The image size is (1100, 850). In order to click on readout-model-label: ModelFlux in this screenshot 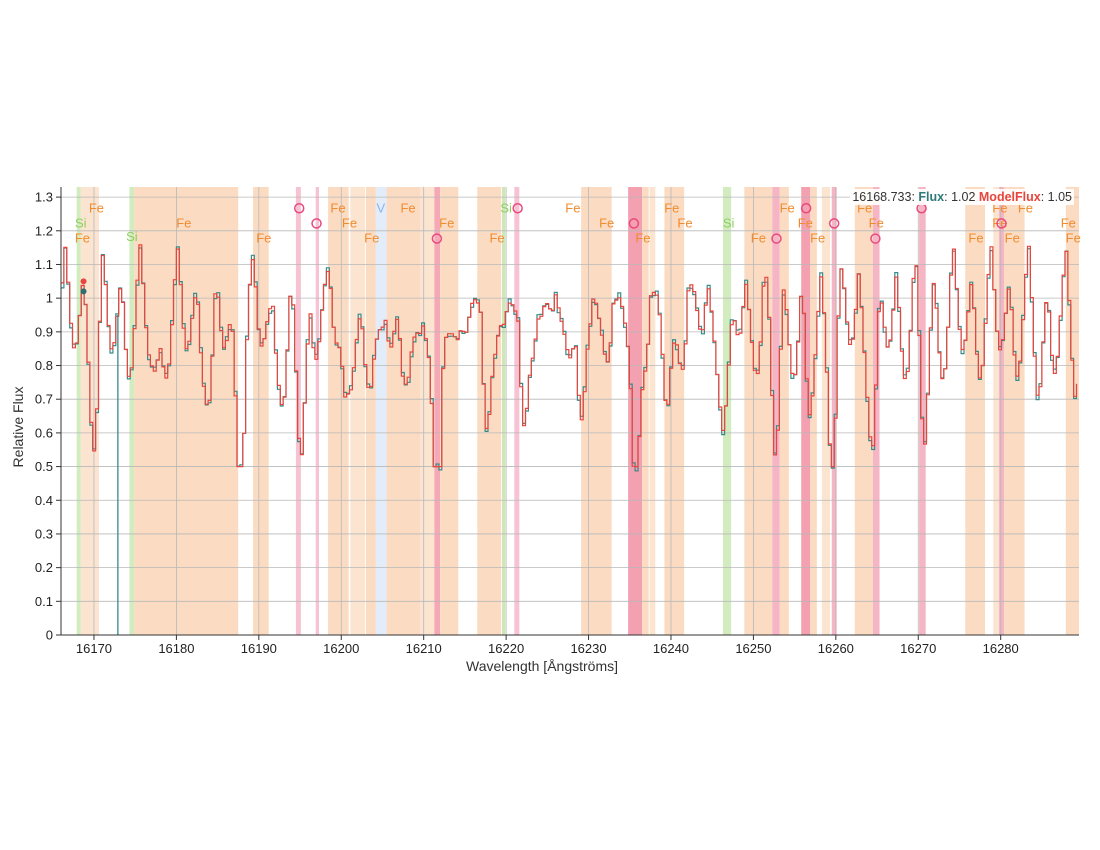, I will do `click(1009, 197)`.